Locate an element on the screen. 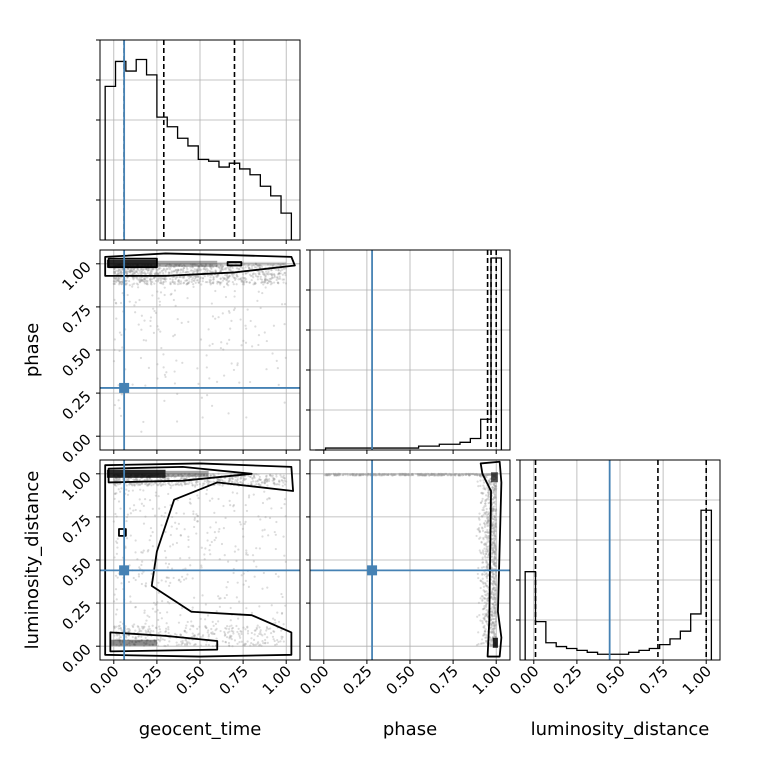 The height and width of the screenshot is (760, 760). density-cell is located at coordinates (187, 263).